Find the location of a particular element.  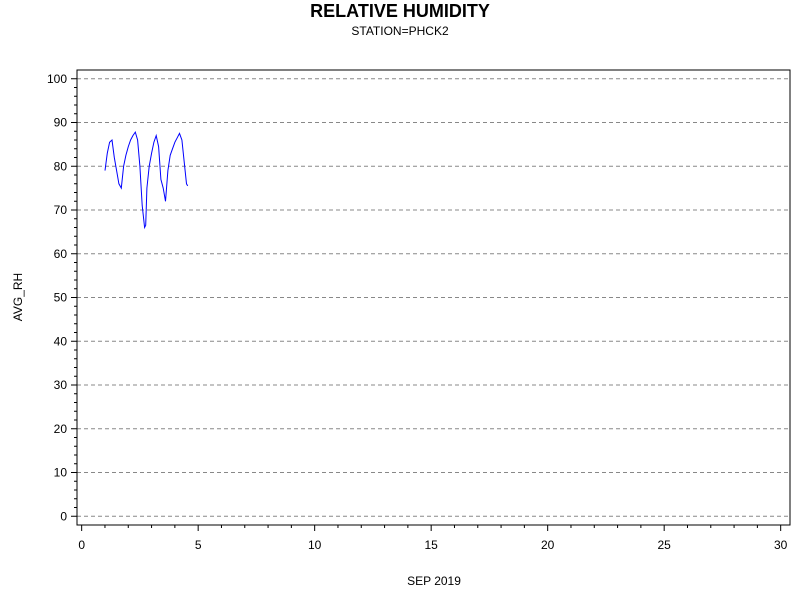

x-tick-label: 30 is located at coordinates (781, 545).